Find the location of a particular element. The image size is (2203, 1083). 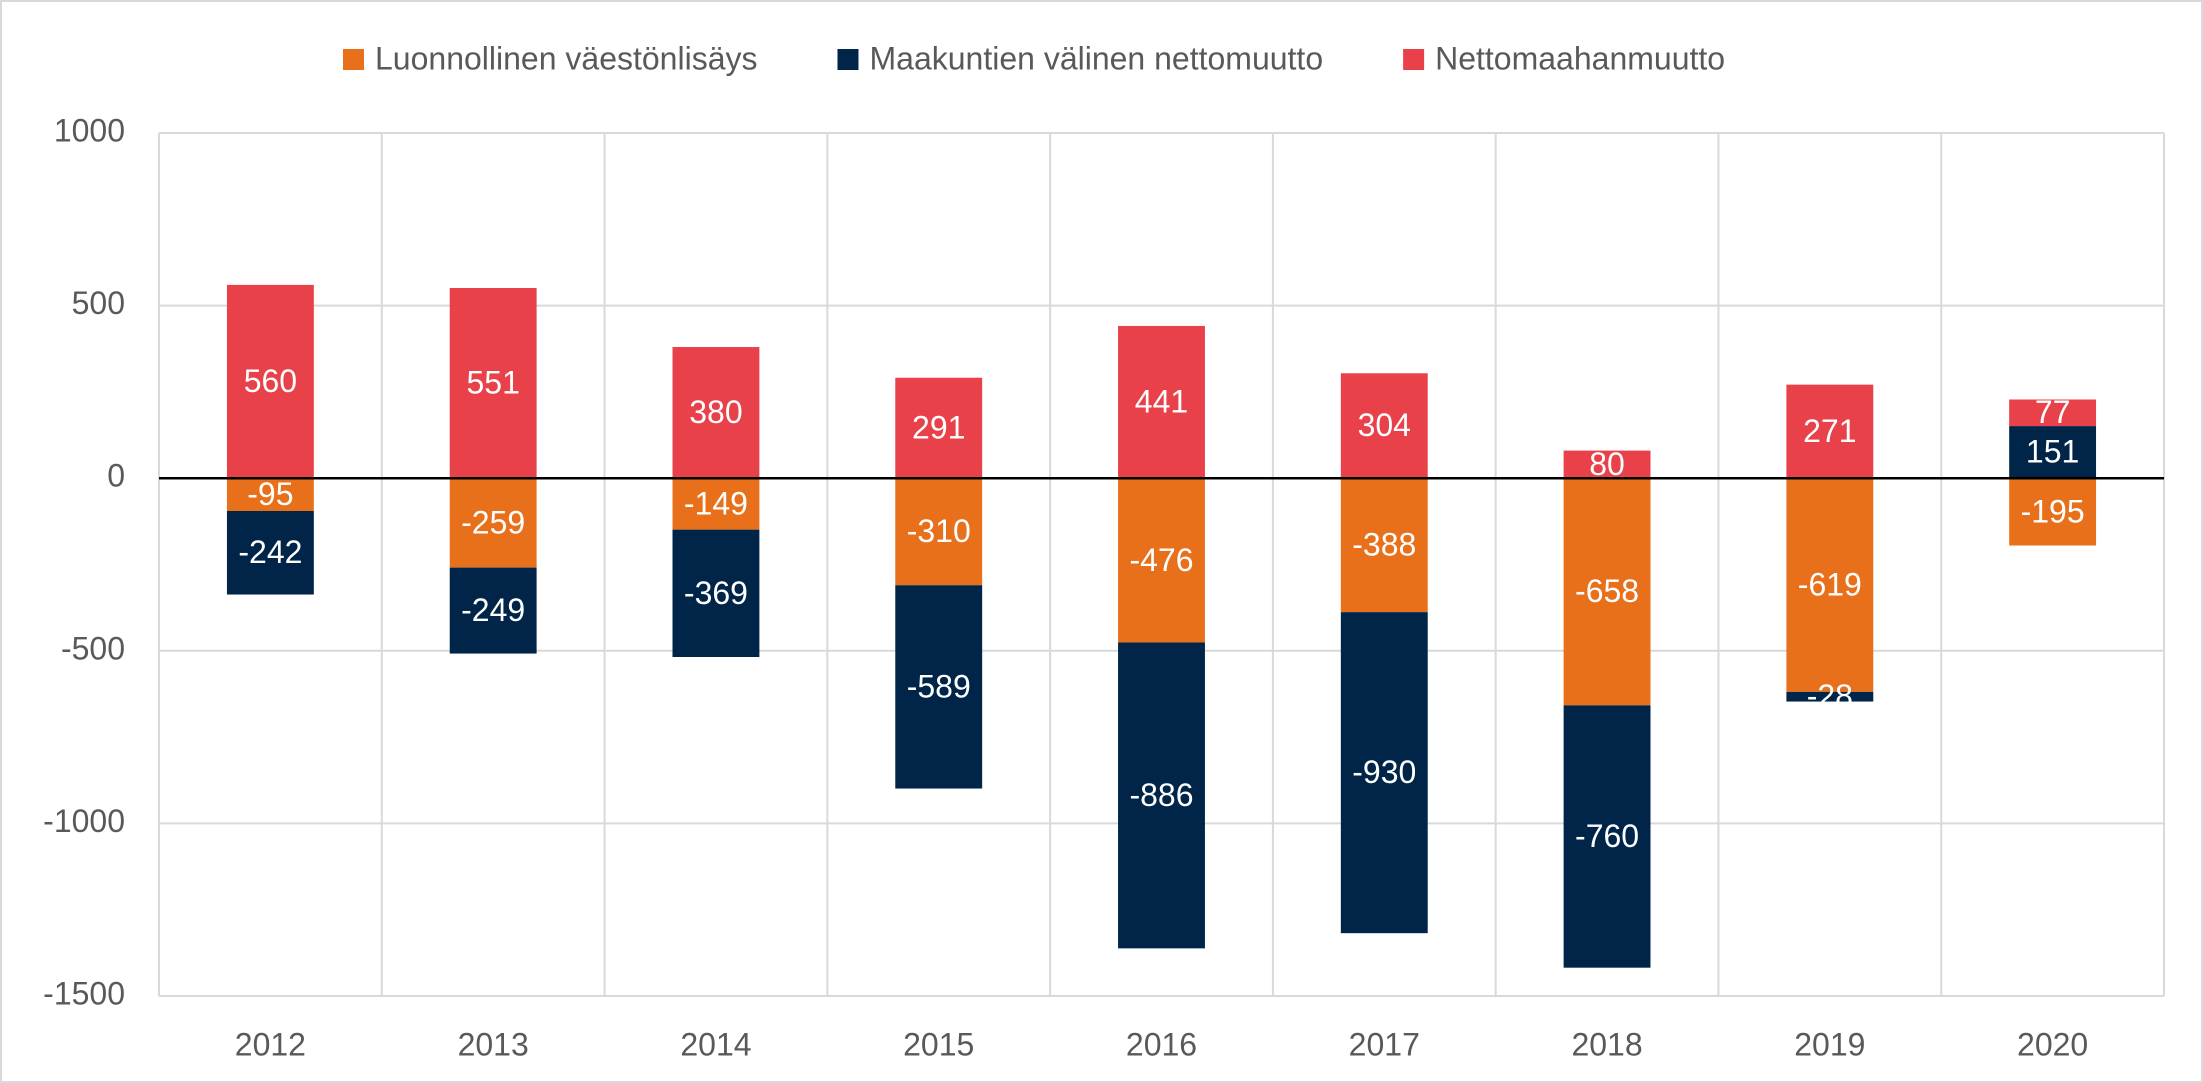

data-label: -930 is located at coordinates (1384, 772).